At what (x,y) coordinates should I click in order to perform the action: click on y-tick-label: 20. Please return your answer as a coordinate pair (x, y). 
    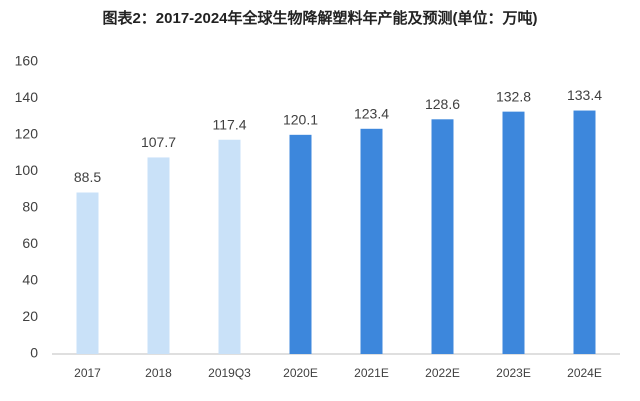
    Looking at the image, I should click on (30, 316).